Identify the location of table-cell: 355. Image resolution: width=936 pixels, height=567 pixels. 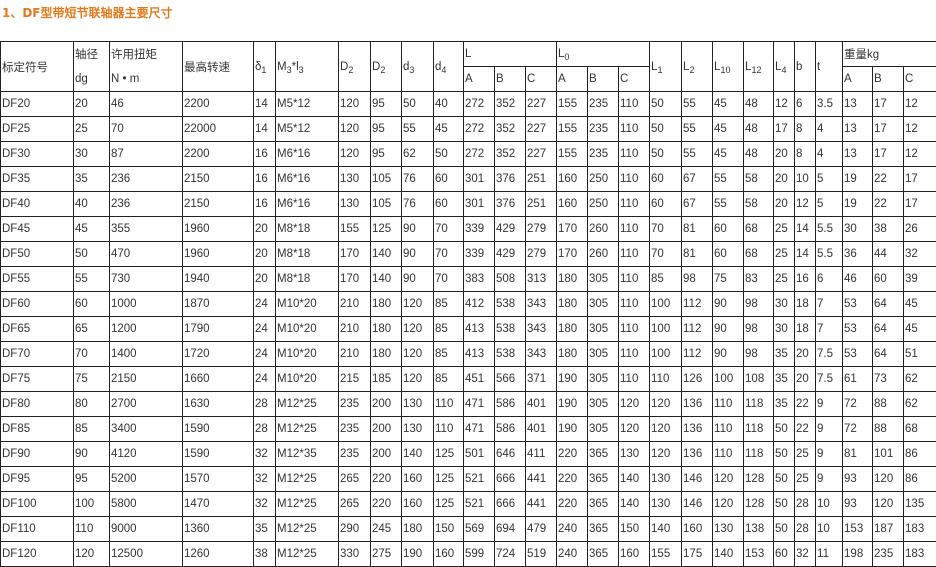
(146, 229).